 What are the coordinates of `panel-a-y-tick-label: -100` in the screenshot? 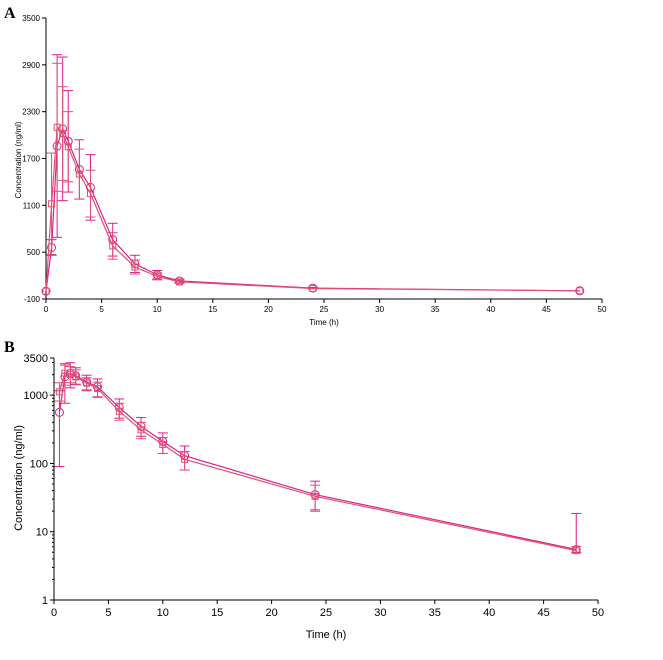 It's located at (32, 299).